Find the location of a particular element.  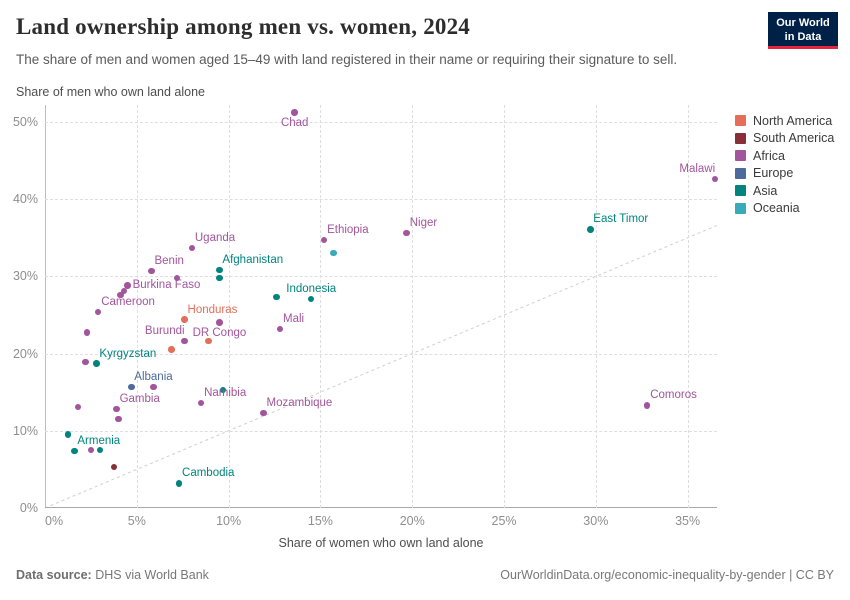

data-point-cameroon is located at coordinates (98, 312).